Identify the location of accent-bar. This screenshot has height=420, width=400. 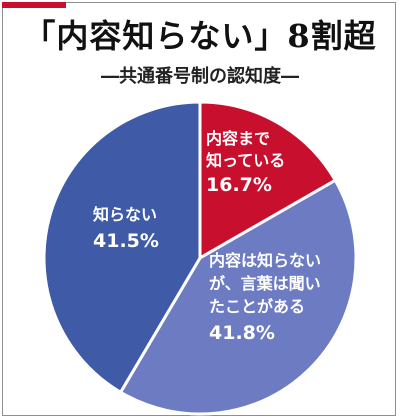
(34, 5).